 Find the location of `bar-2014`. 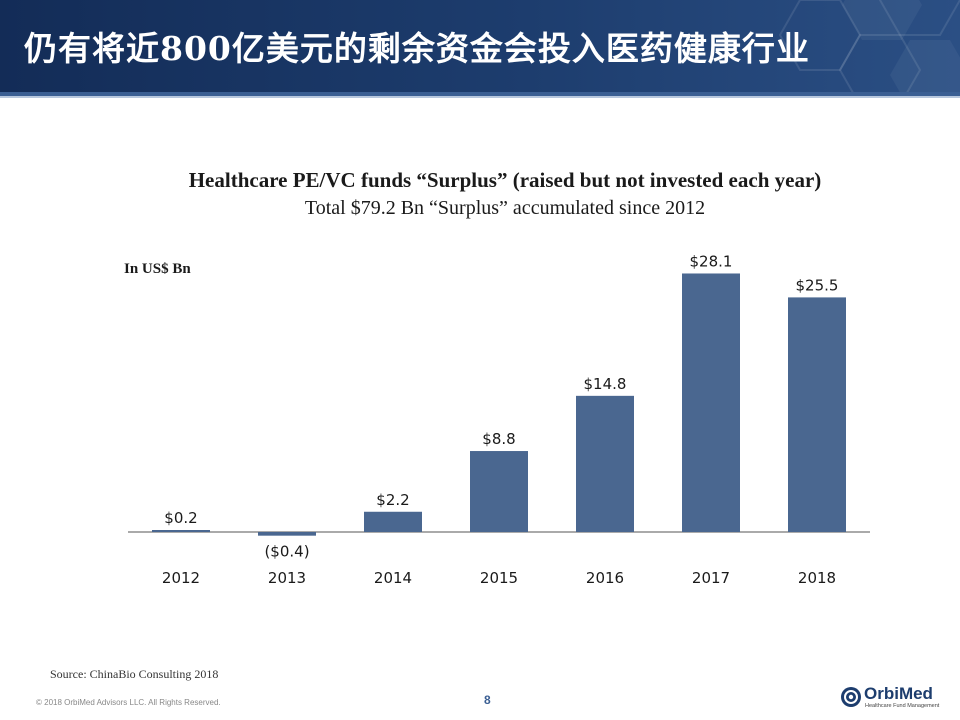

bar-2014 is located at coordinates (393, 521).